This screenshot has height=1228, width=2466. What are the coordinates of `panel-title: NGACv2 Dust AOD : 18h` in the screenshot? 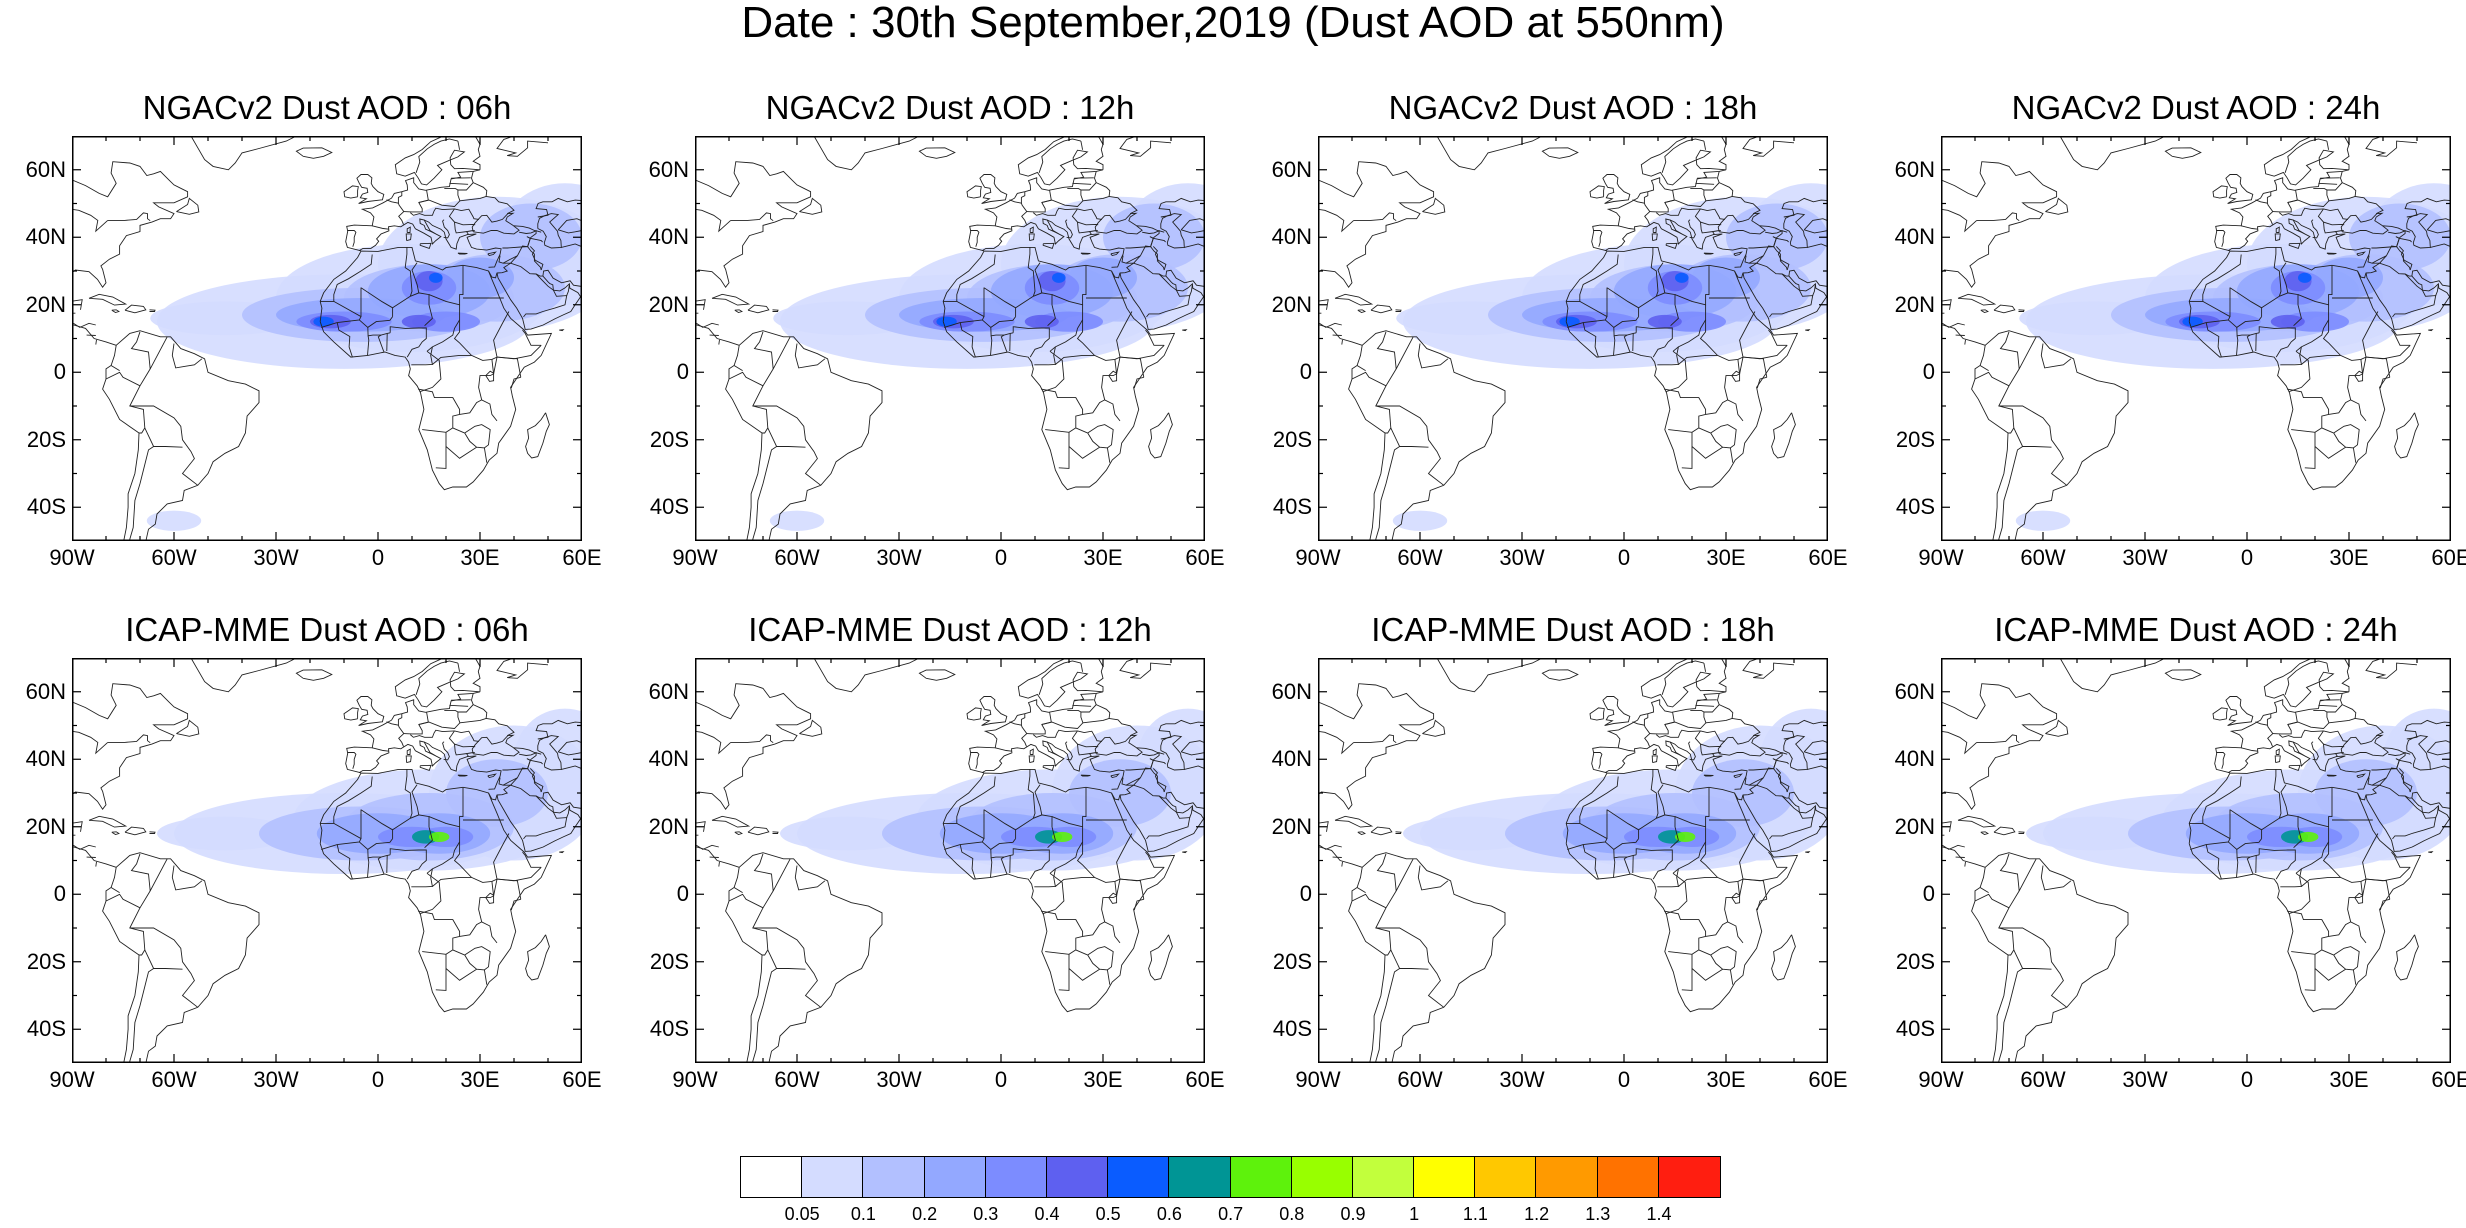 It's located at (1573, 108).